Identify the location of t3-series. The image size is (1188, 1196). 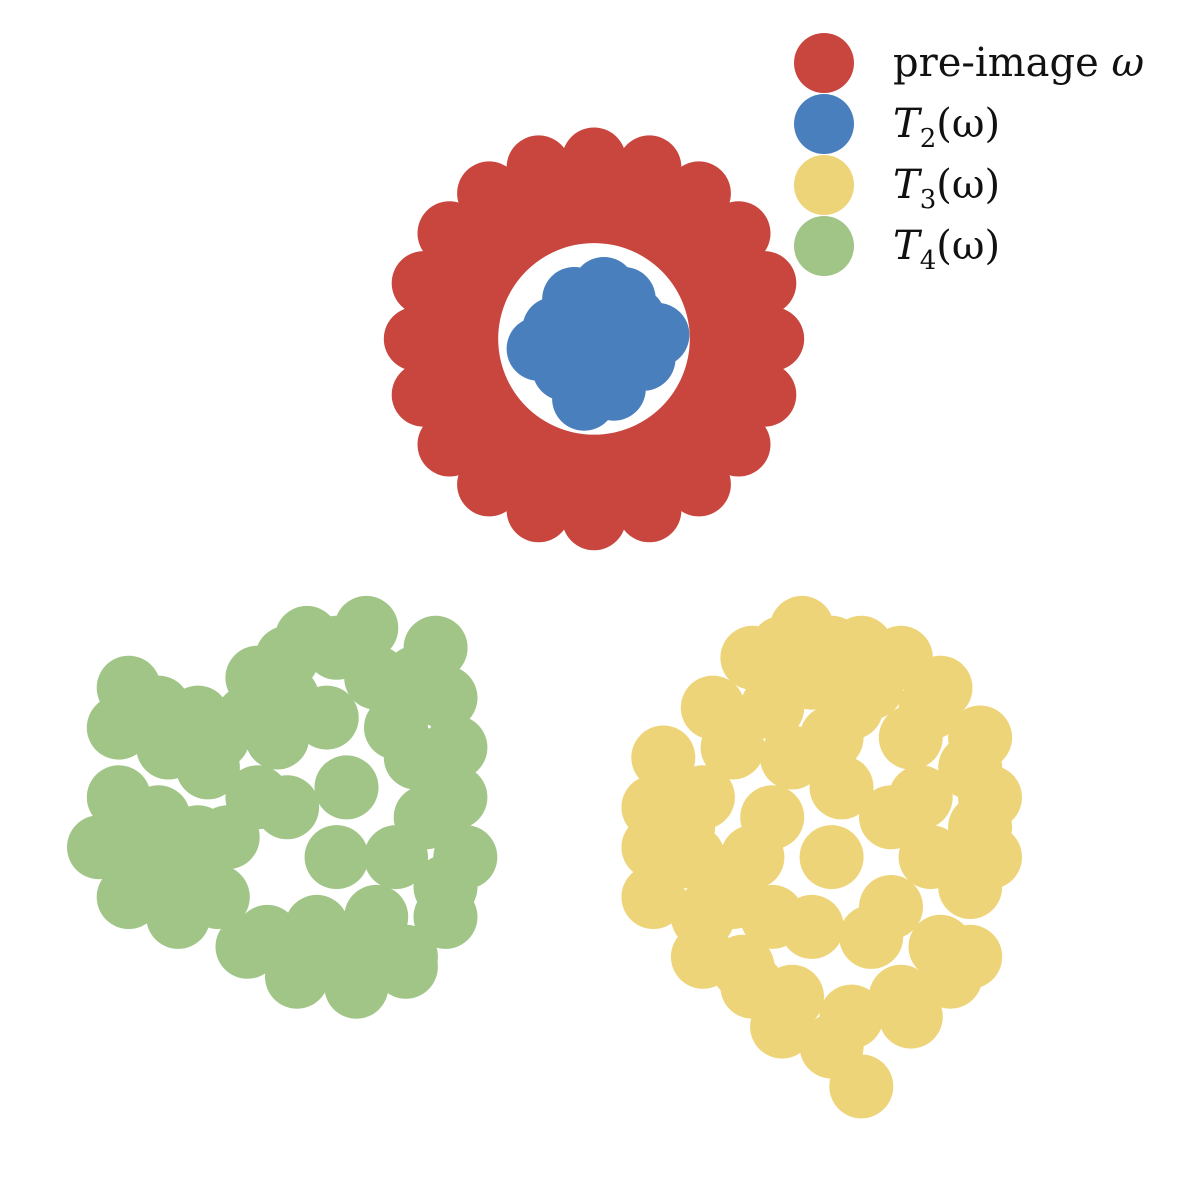
(821, 857).